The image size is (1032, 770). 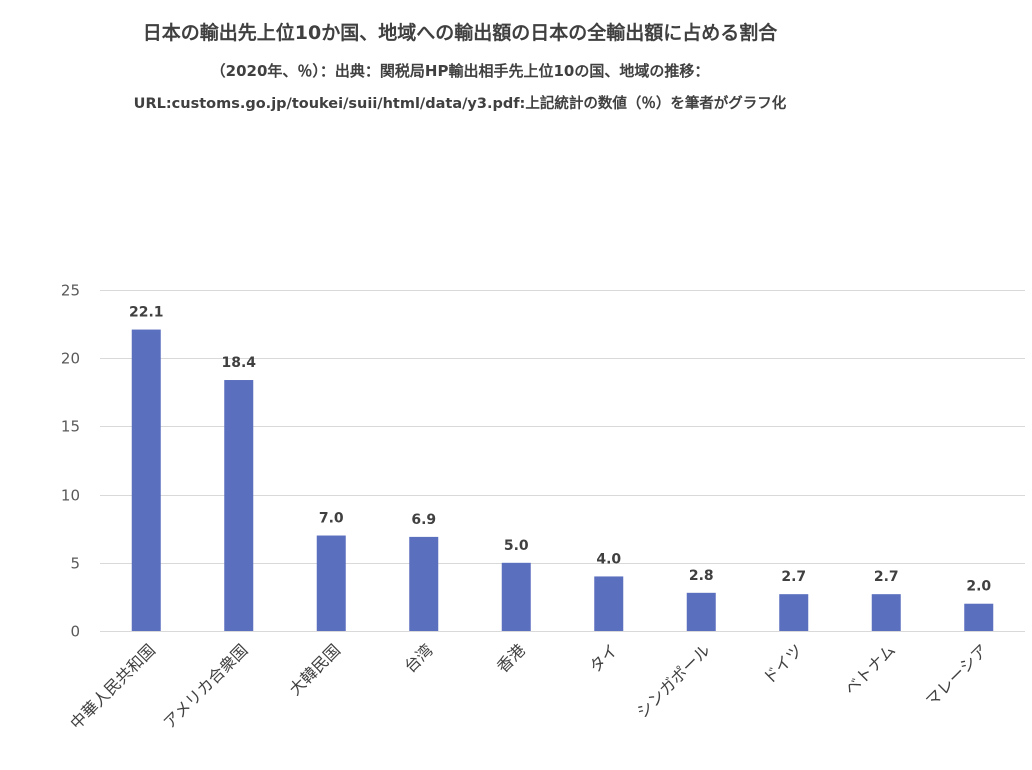 I want to click on data-label: 5.0, so click(x=516, y=546).